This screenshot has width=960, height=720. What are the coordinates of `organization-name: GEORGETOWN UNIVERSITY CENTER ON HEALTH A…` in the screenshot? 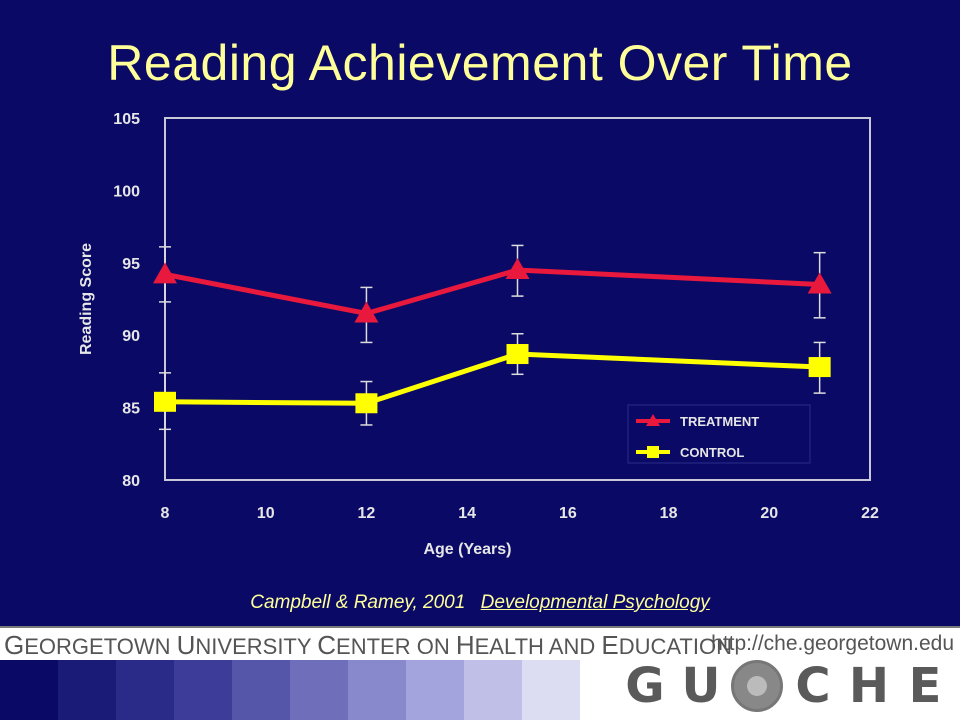 It's located at (368, 645).